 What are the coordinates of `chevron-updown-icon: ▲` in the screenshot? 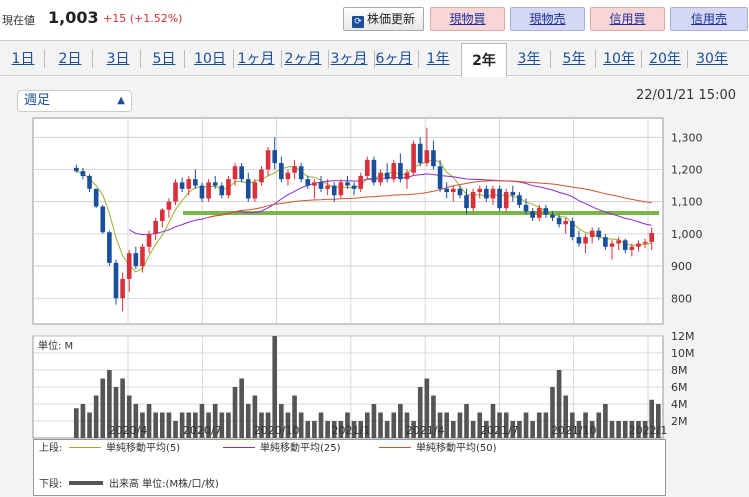 It's located at (121, 100).